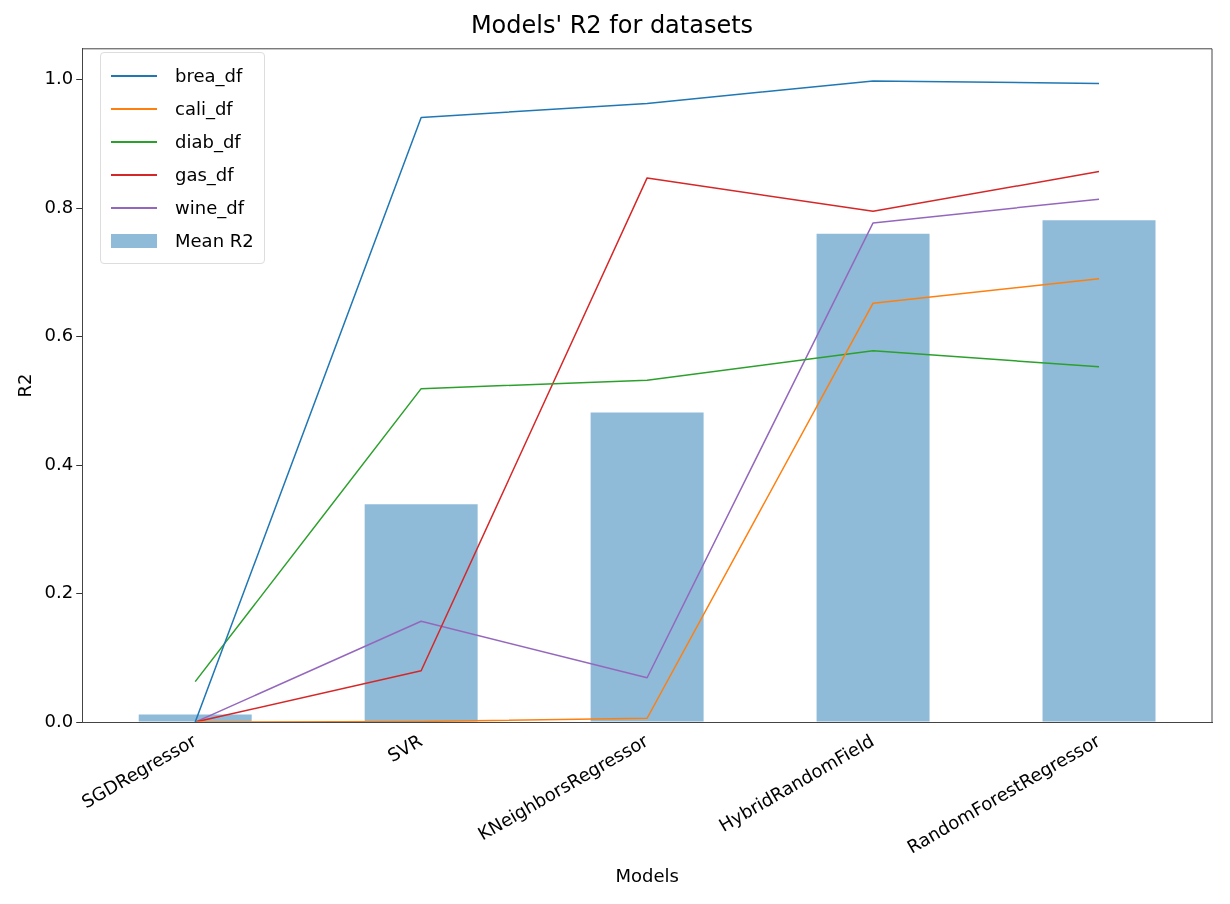  What do you see at coordinates (59, 206) in the screenshot?
I see `y-tick-label: 0.8` at bounding box center [59, 206].